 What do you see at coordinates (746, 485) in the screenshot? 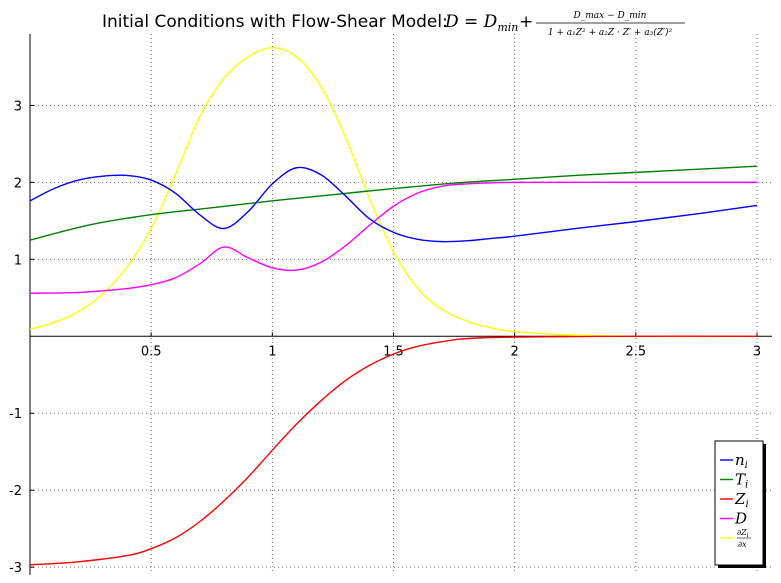
I see `legend-label-t-i-sub: i` at bounding box center [746, 485].